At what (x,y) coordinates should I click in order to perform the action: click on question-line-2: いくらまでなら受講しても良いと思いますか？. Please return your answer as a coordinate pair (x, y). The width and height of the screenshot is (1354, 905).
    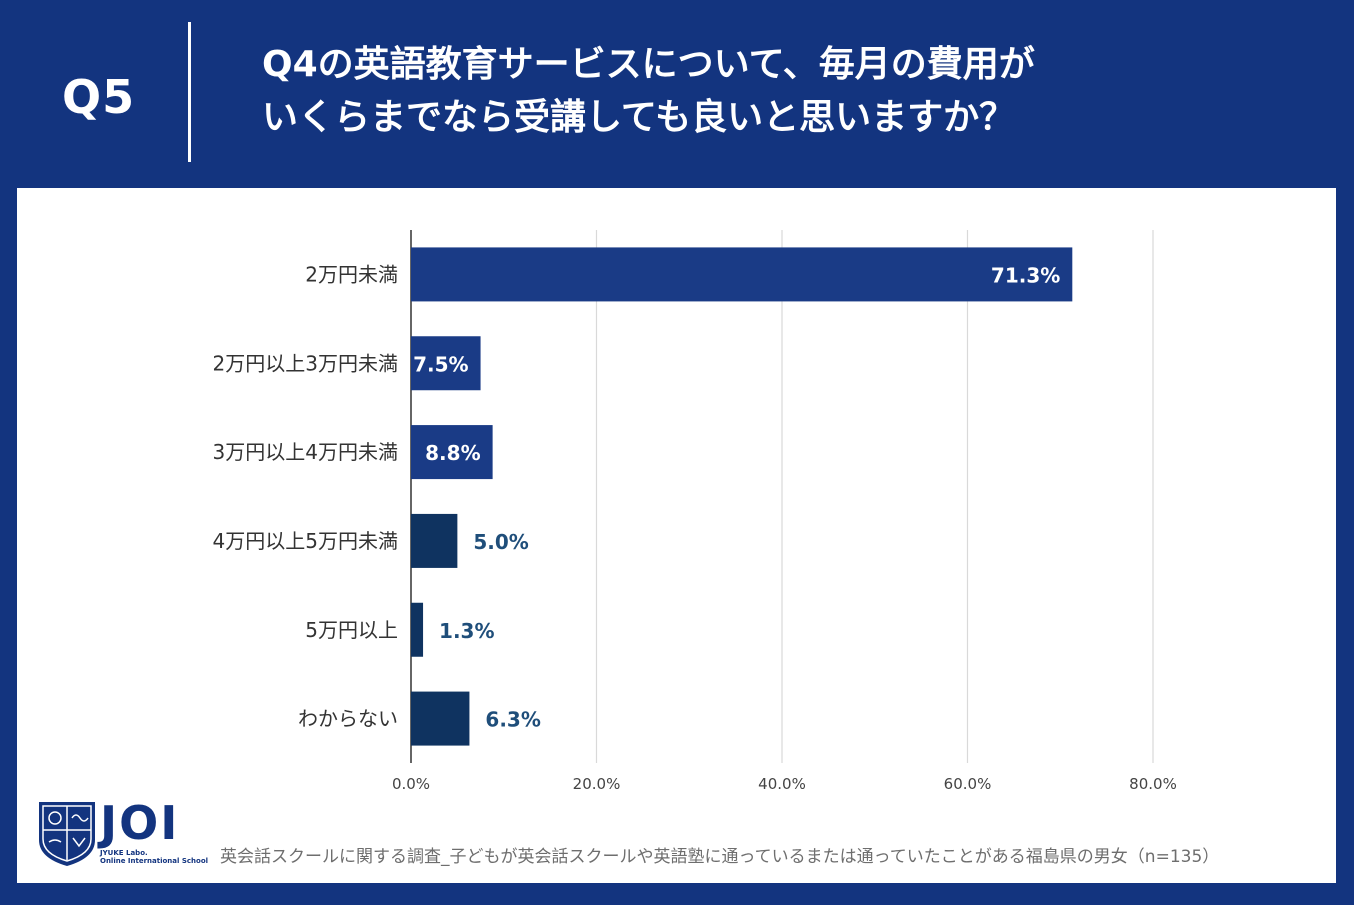
    Looking at the image, I should click on (639, 117).